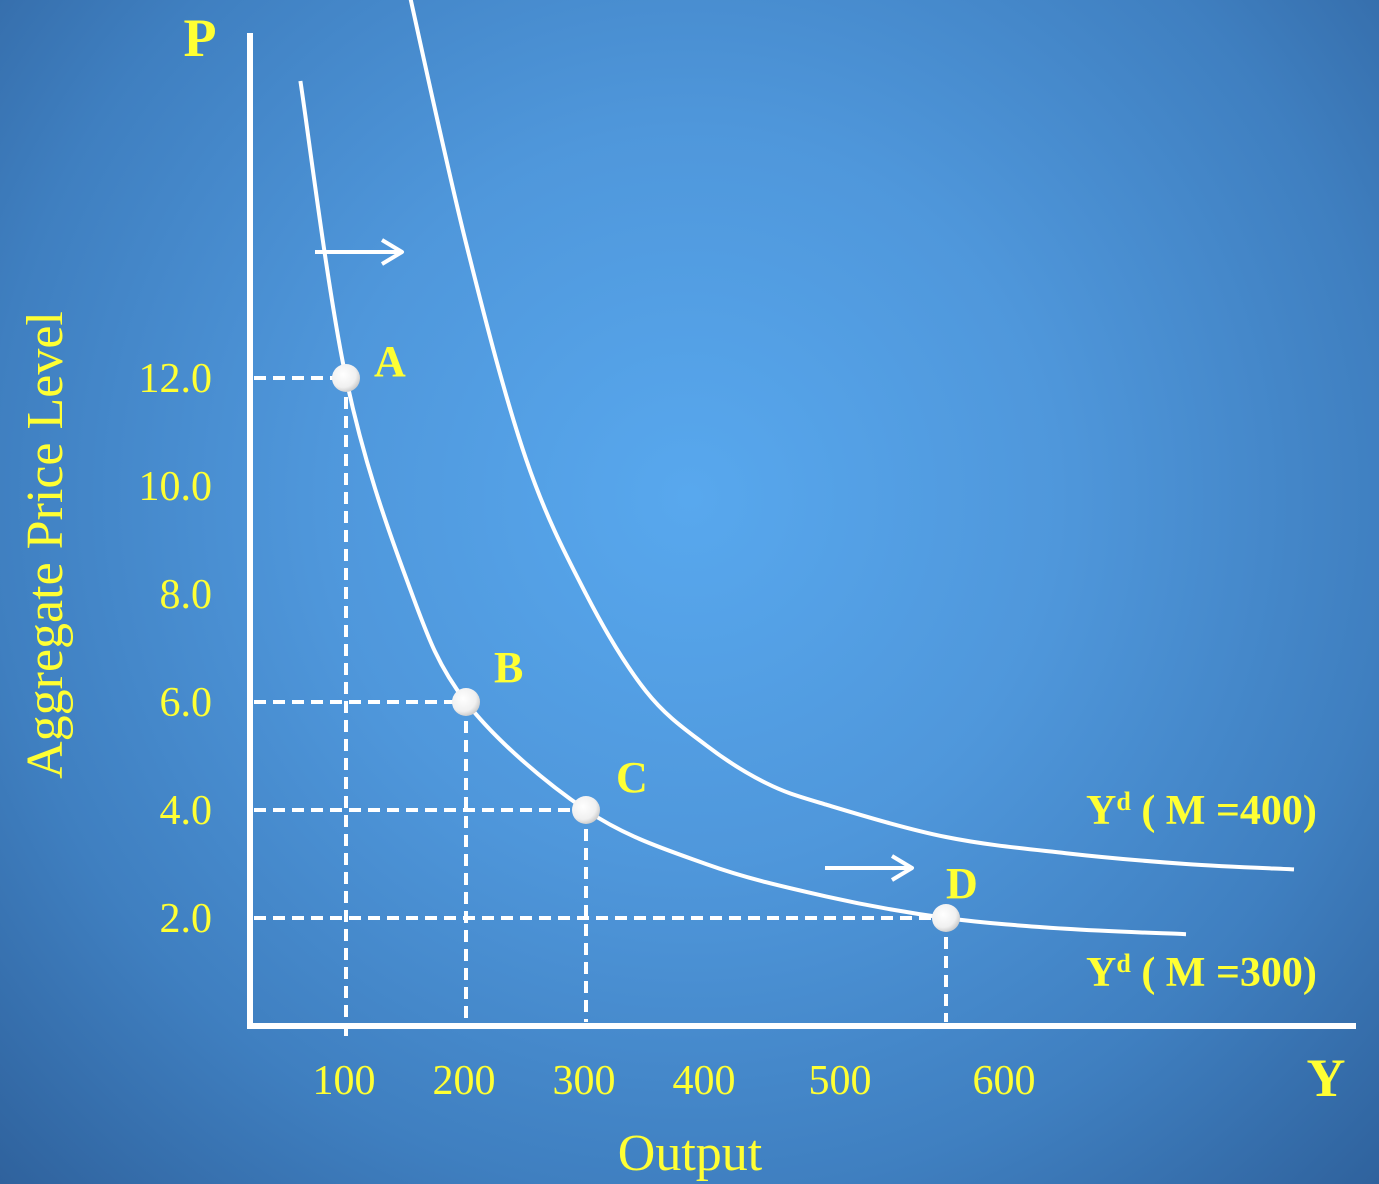 This screenshot has height=1184, width=1379. Describe the element at coordinates (466, 702) in the screenshot. I see `point-b` at that location.